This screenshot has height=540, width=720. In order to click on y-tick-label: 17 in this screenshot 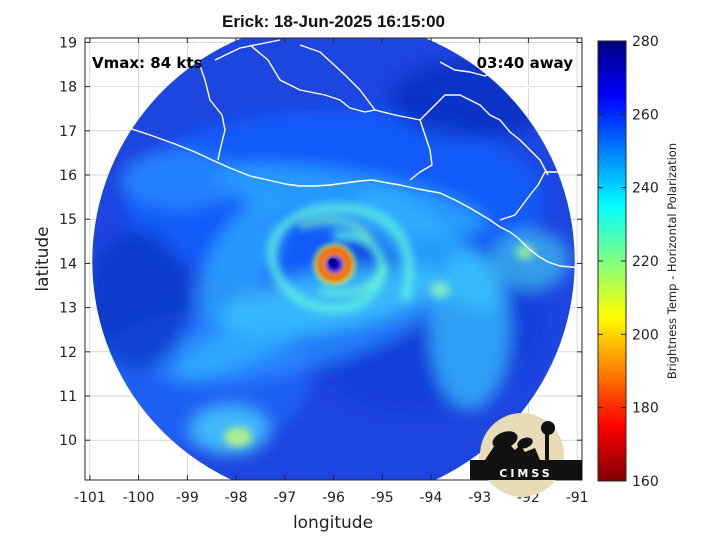, I will do `click(68, 132)`.